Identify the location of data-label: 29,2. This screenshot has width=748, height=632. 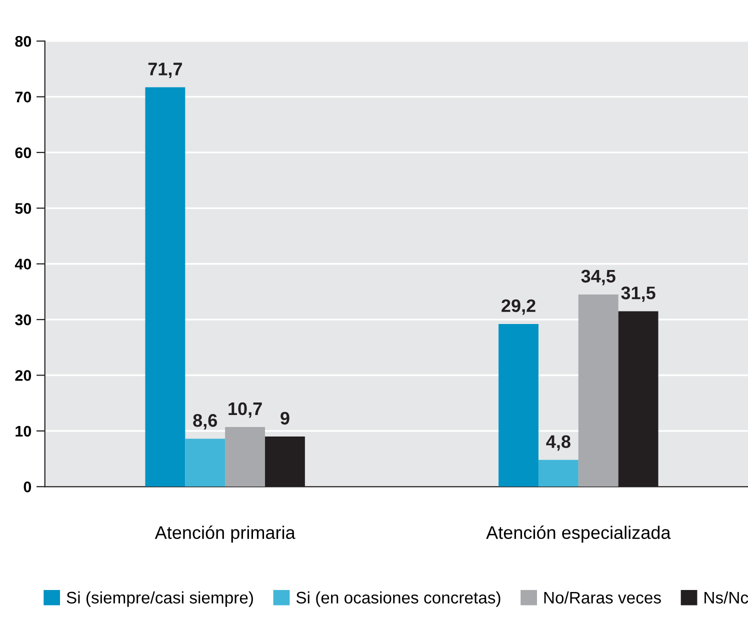
(519, 307).